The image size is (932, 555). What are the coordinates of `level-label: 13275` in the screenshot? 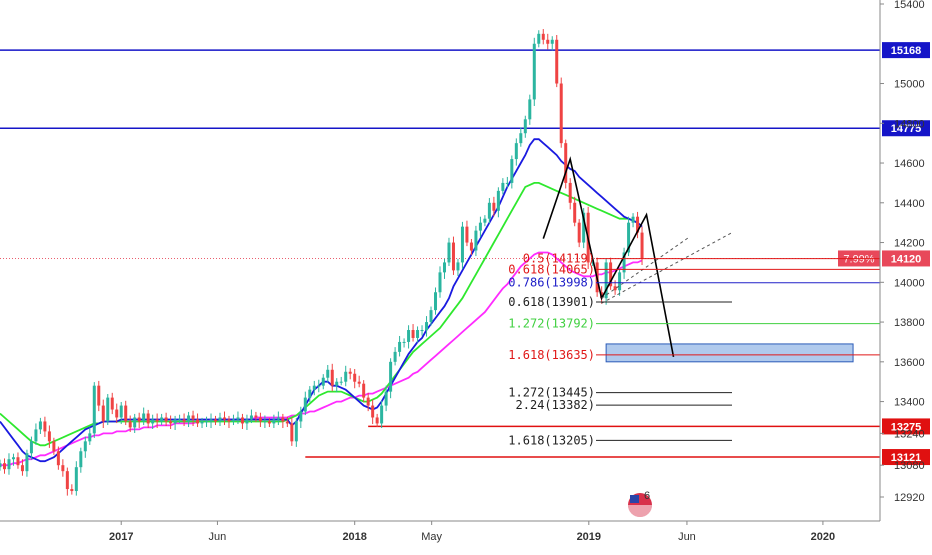 It's located at (906, 427).